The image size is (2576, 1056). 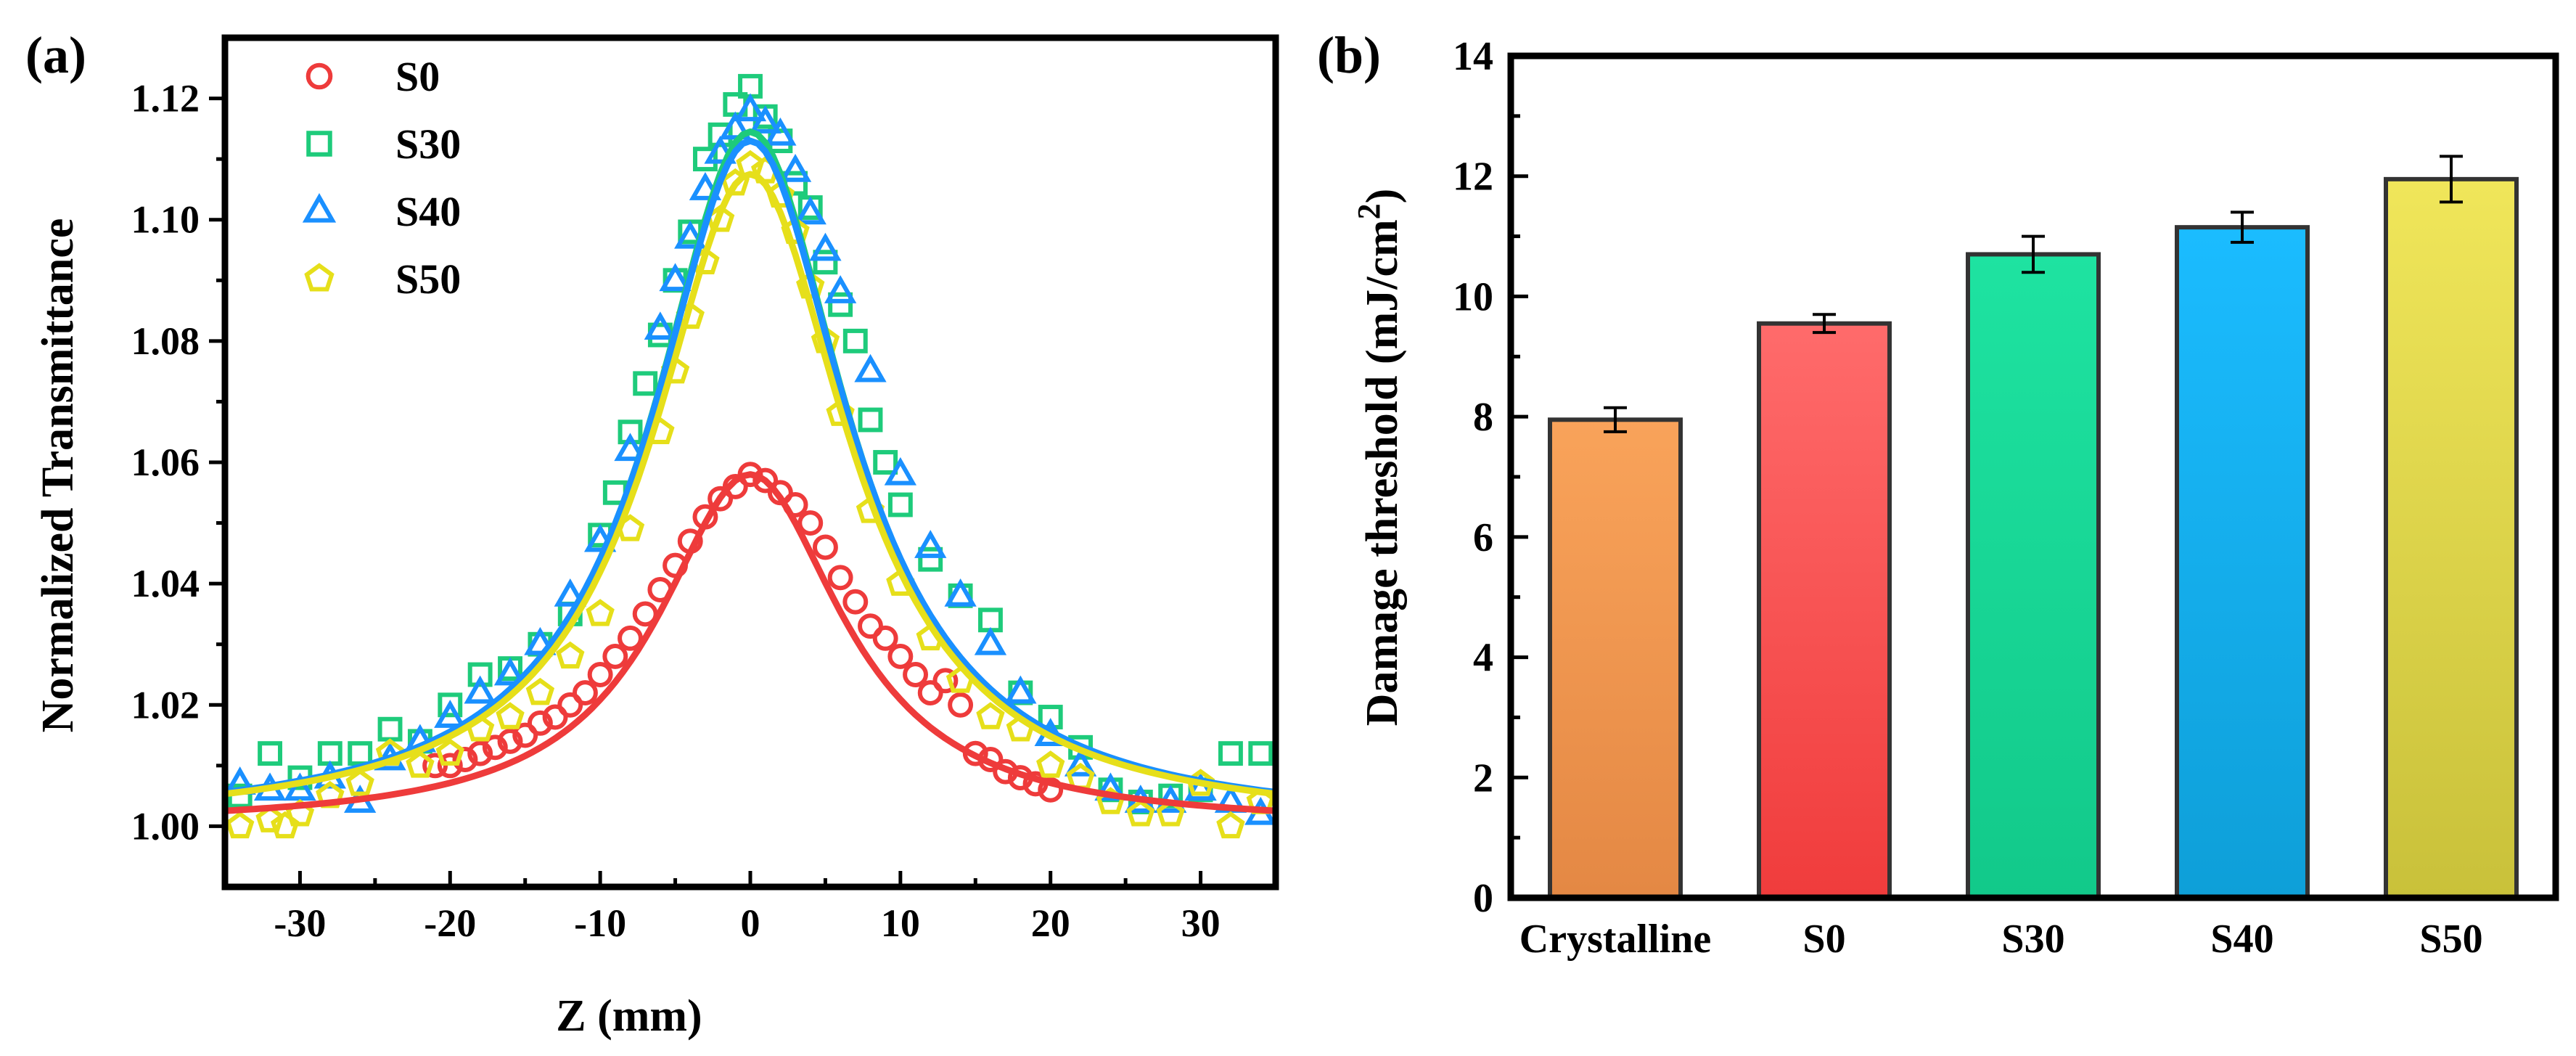 I want to click on panel-b-ylabel-sup: 2, so click(x=1369, y=211).